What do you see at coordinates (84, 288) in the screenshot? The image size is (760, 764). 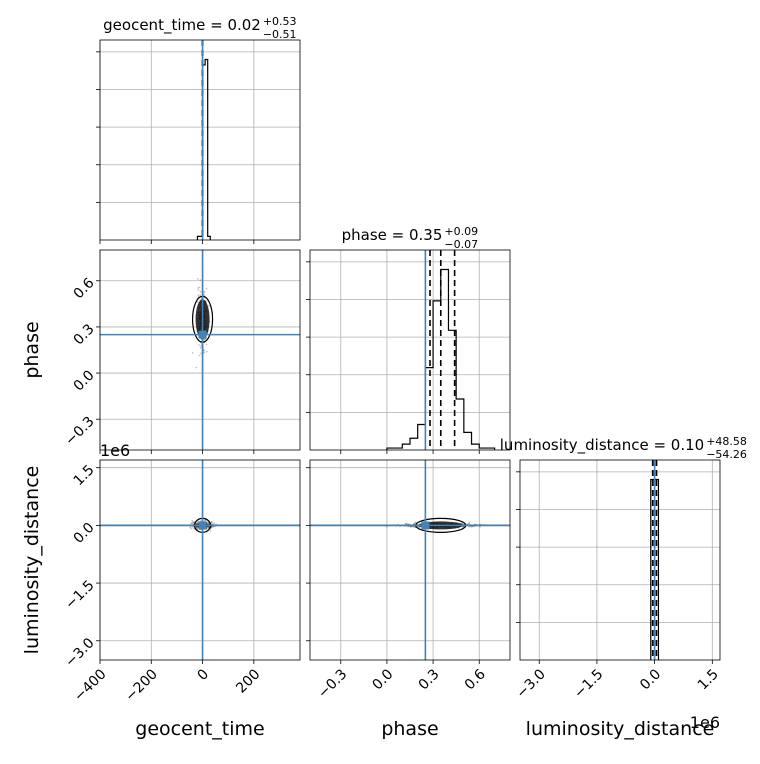 I see `y-tick-label: 0.6` at bounding box center [84, 288].